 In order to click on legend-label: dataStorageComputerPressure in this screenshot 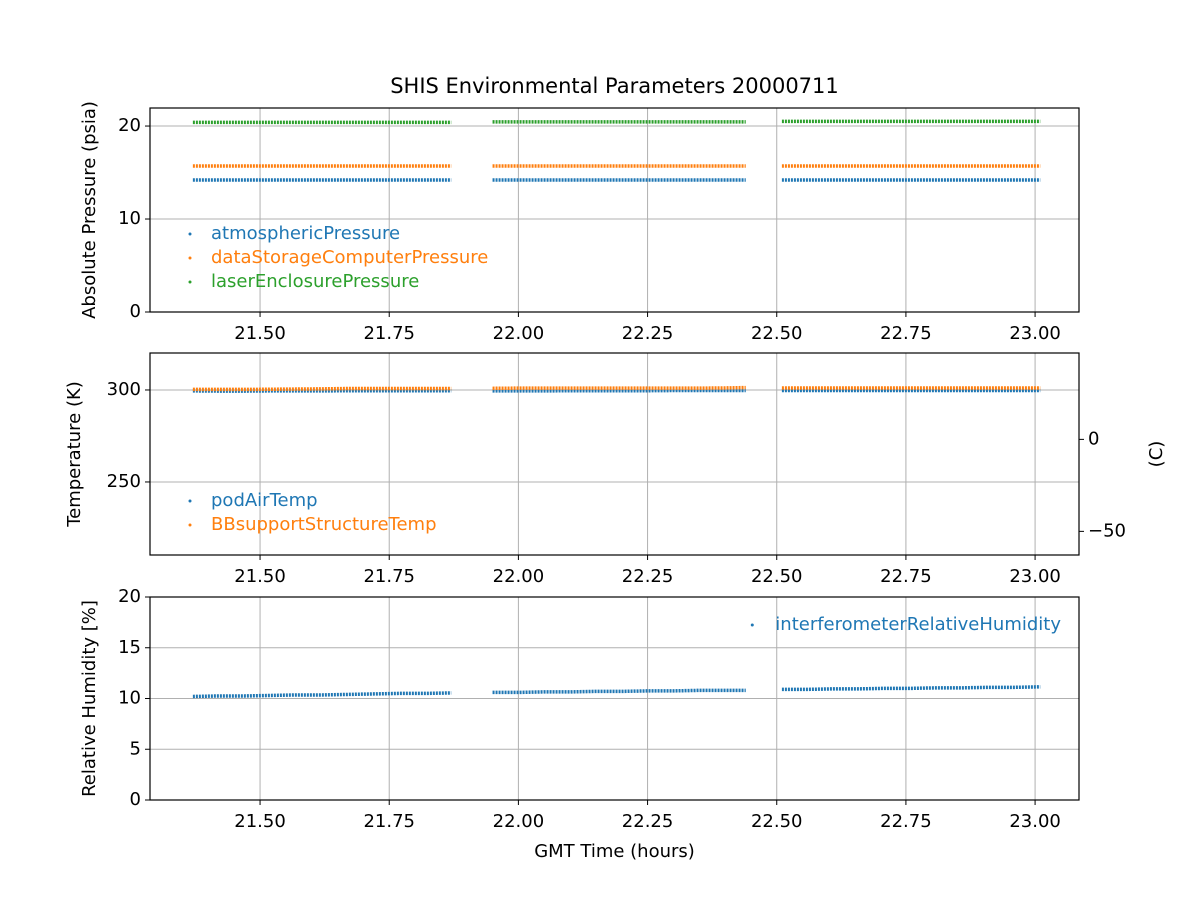, I will do `click(349, 257)`.